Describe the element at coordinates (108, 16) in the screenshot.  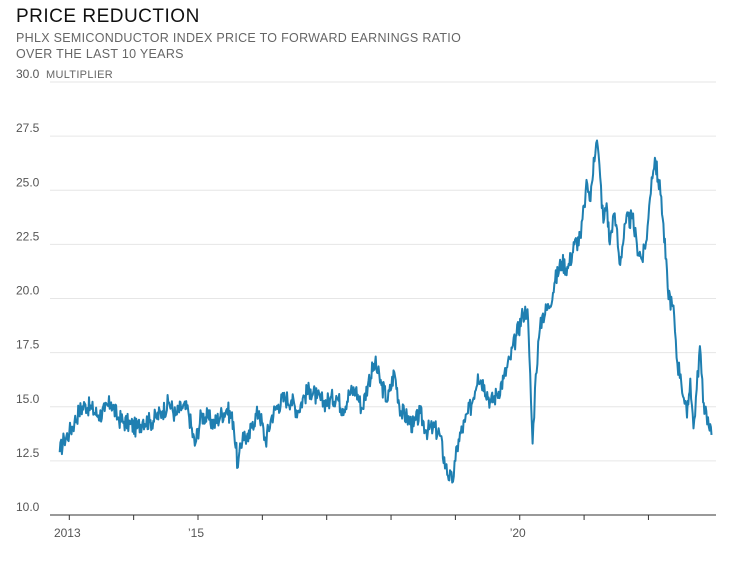
I see `chart-title: PRICE REDUCTION` at that location.